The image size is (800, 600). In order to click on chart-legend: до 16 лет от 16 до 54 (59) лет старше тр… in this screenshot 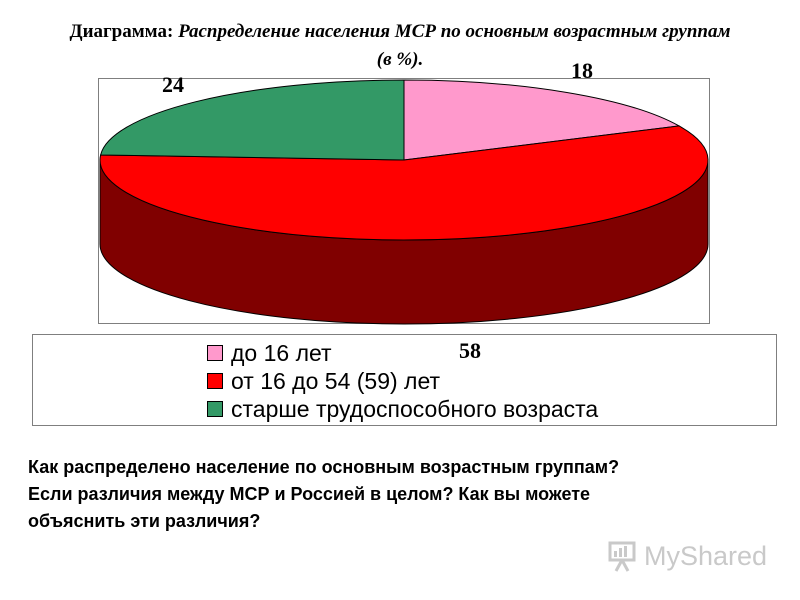, I will do `click(404, 380)`.